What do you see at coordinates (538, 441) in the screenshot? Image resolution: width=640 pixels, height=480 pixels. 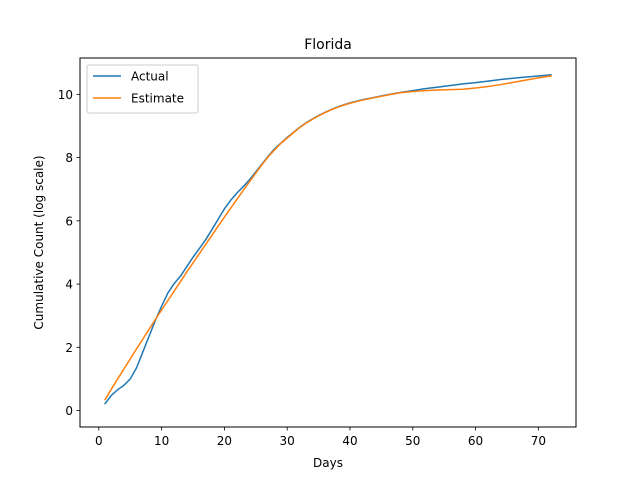 I see `x-tick-label: 70` at bounding box center [538, 441].